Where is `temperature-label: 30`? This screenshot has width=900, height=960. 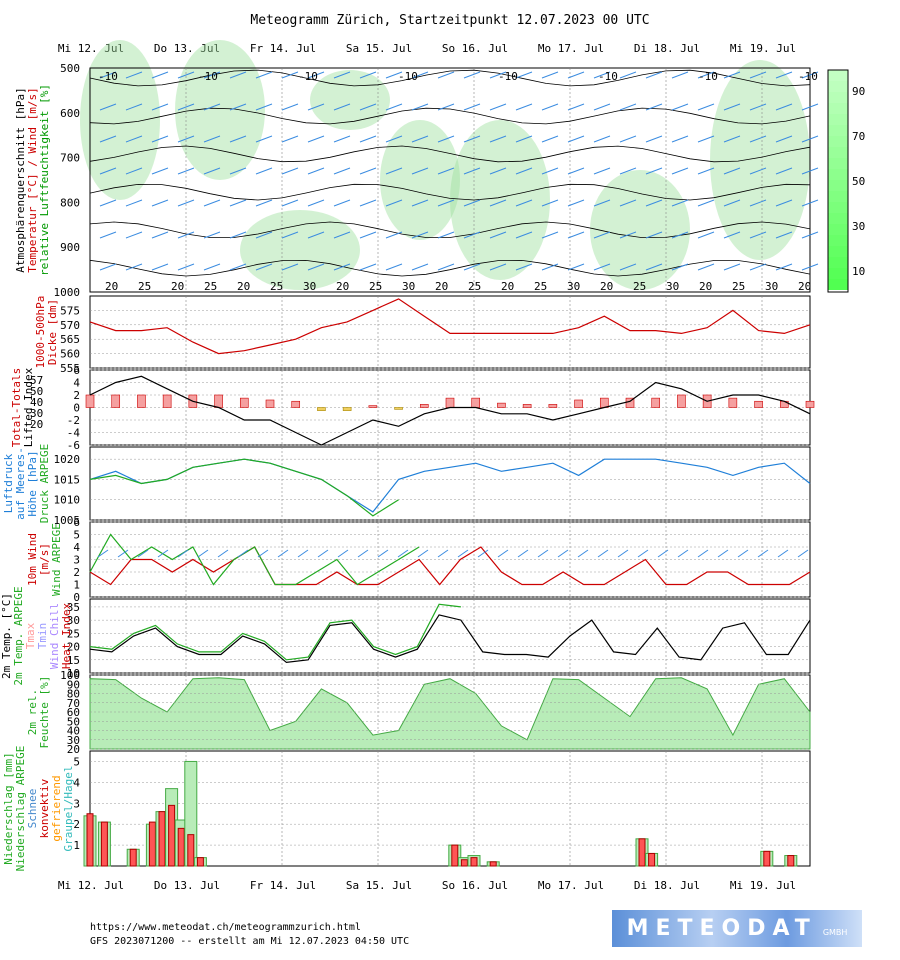
temperature-label: 30 is located at coordinates (672, 286).